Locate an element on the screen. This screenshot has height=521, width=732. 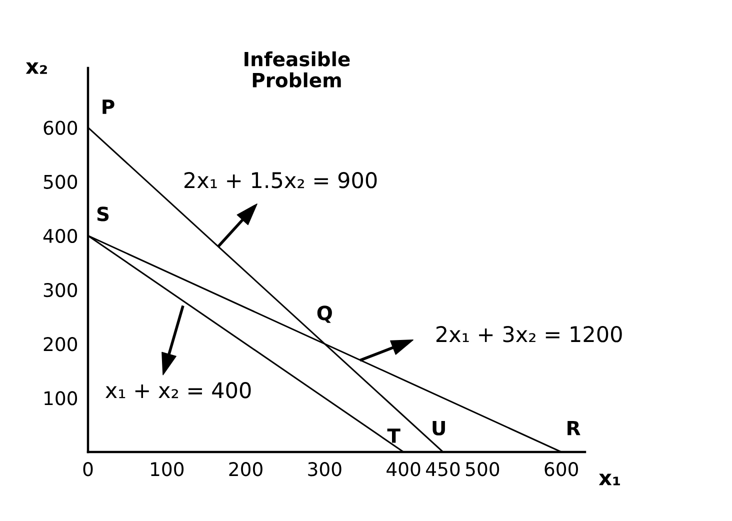
x-tick-label: 450 is located at coordinates (443, 469).